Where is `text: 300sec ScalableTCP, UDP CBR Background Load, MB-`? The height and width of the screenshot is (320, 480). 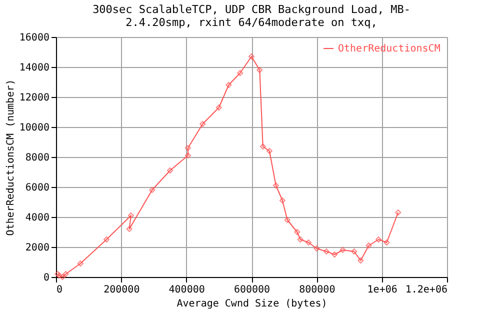
text: 300sec ScalableTCP, UDP CBR Background Load, MB- is located at coordinates (251, 9).